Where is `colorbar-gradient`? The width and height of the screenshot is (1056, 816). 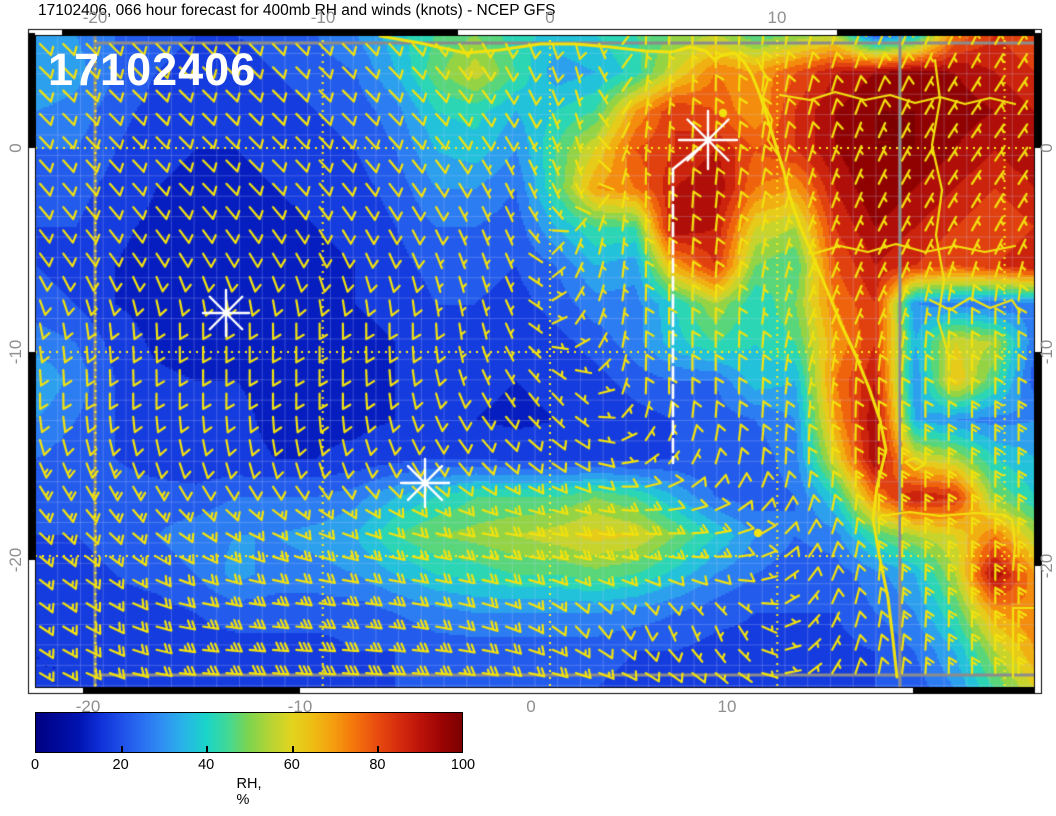 colorbar-gradient is located at coordinates (249, 732).